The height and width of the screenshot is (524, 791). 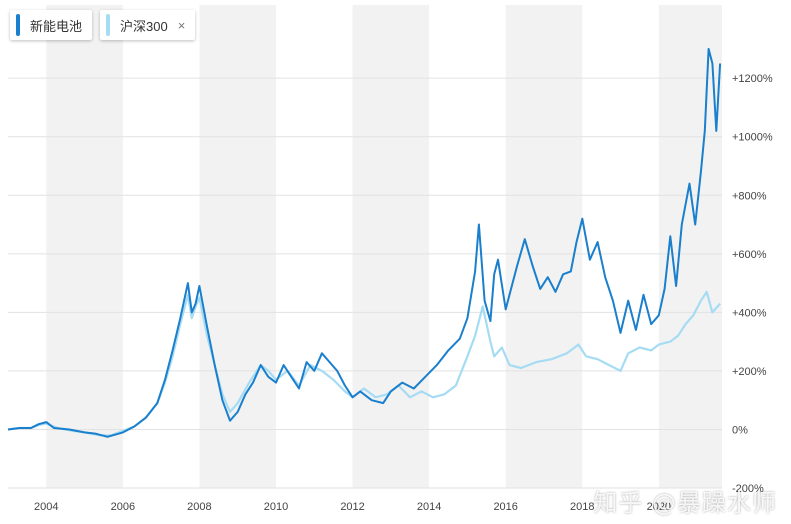 What do you see at coordinates (46, 507) in the screenshot?
I see `x-tick-label-0: 2004` at bounding box center [46, 507].